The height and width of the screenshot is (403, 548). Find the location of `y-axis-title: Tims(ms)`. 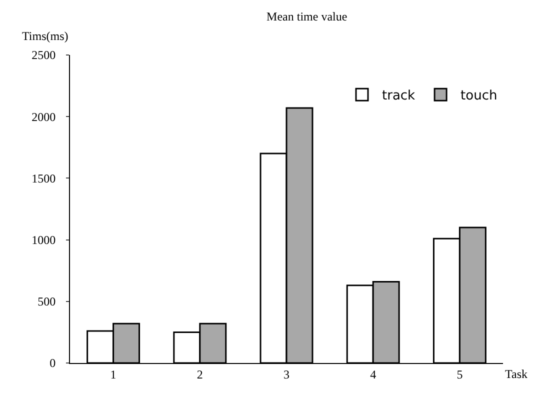

y-axis-title: Tims(ms) is located at coordinates (45, 36).